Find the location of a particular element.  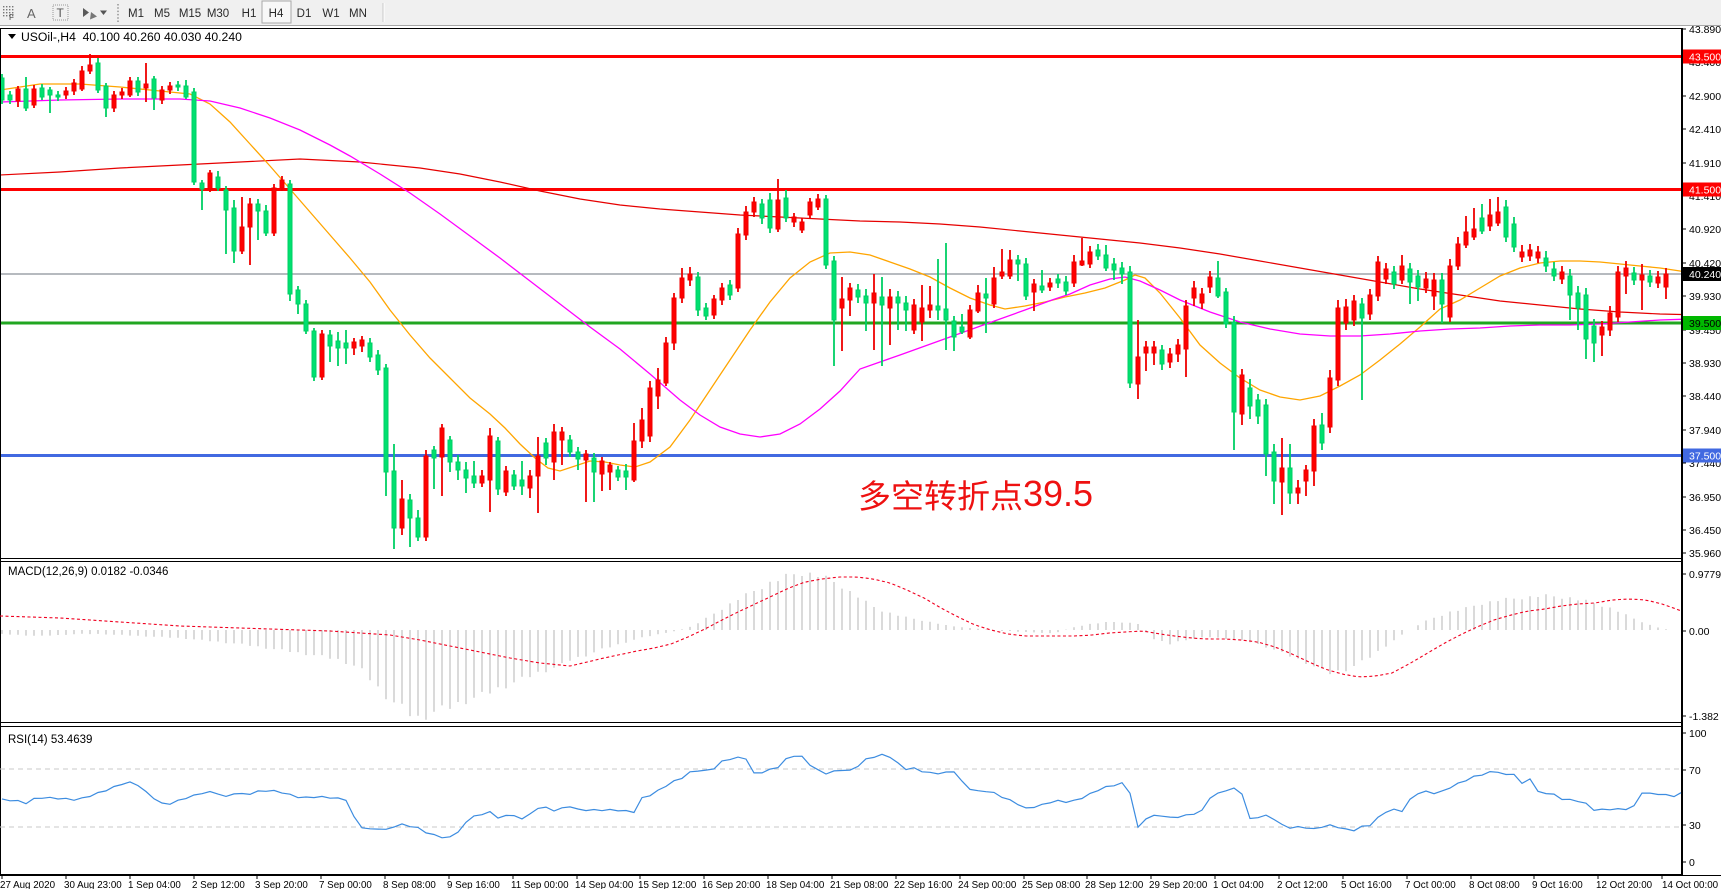

svg-text: 28 Sep 12:00 is located at coordinates (1114, 884).